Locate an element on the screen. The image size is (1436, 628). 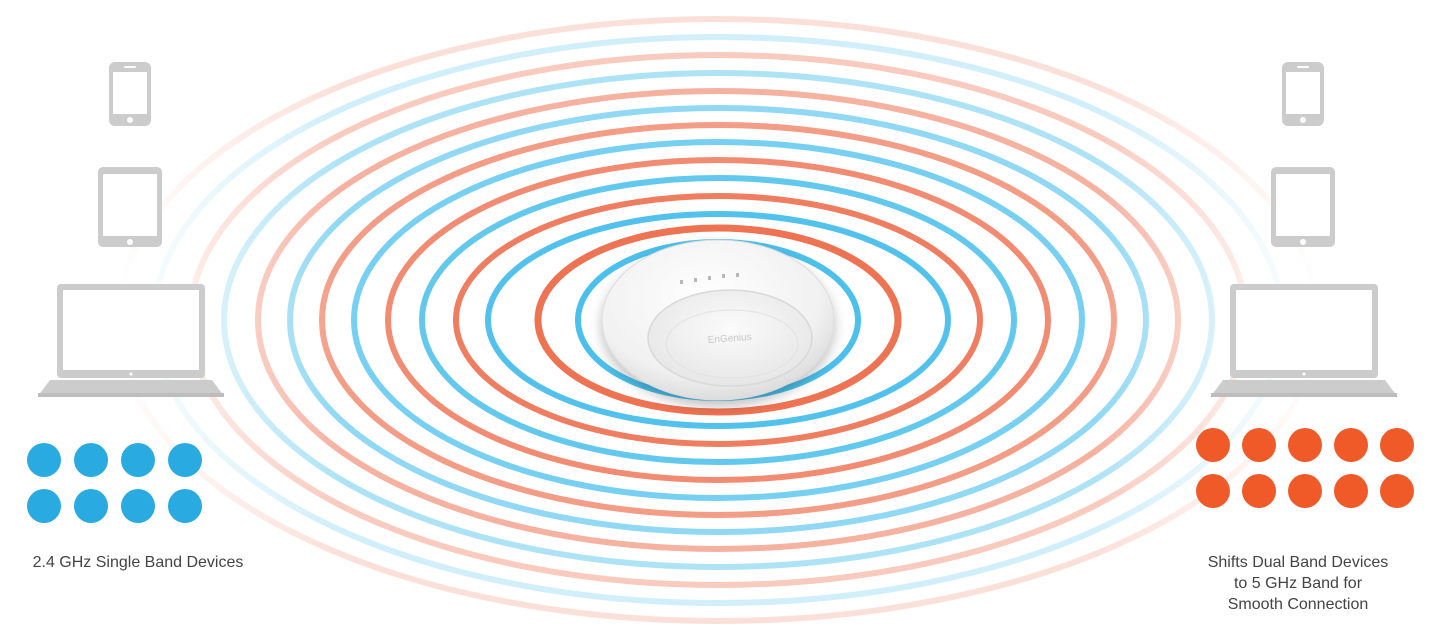
left-tablet-icon is located at coordinates (130, 207).